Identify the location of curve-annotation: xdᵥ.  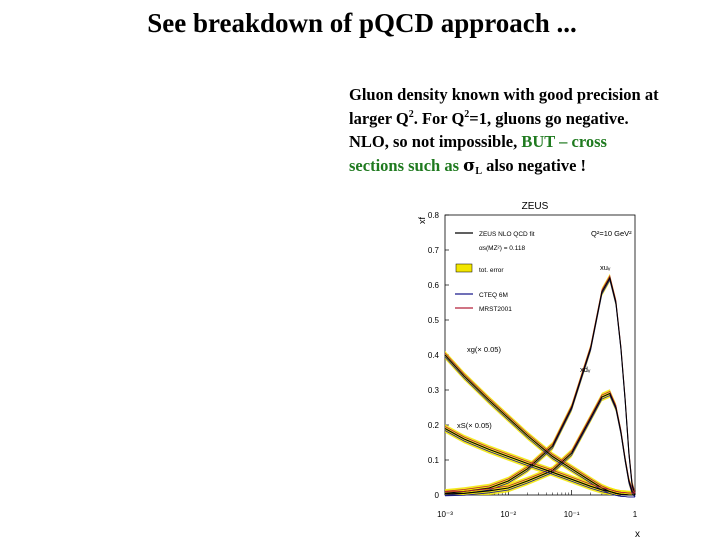
(585, 369).